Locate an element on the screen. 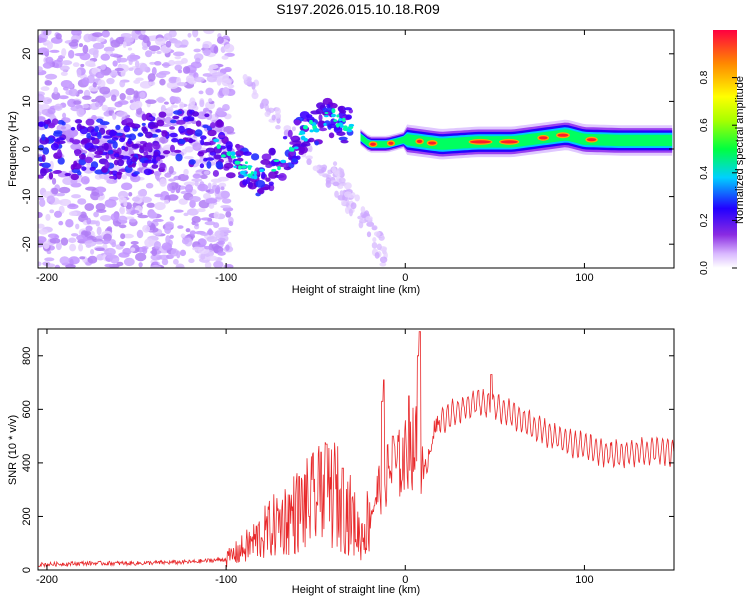  spectrogram-x-label: Height of straight line (km) is located at coordinates (356, 290).